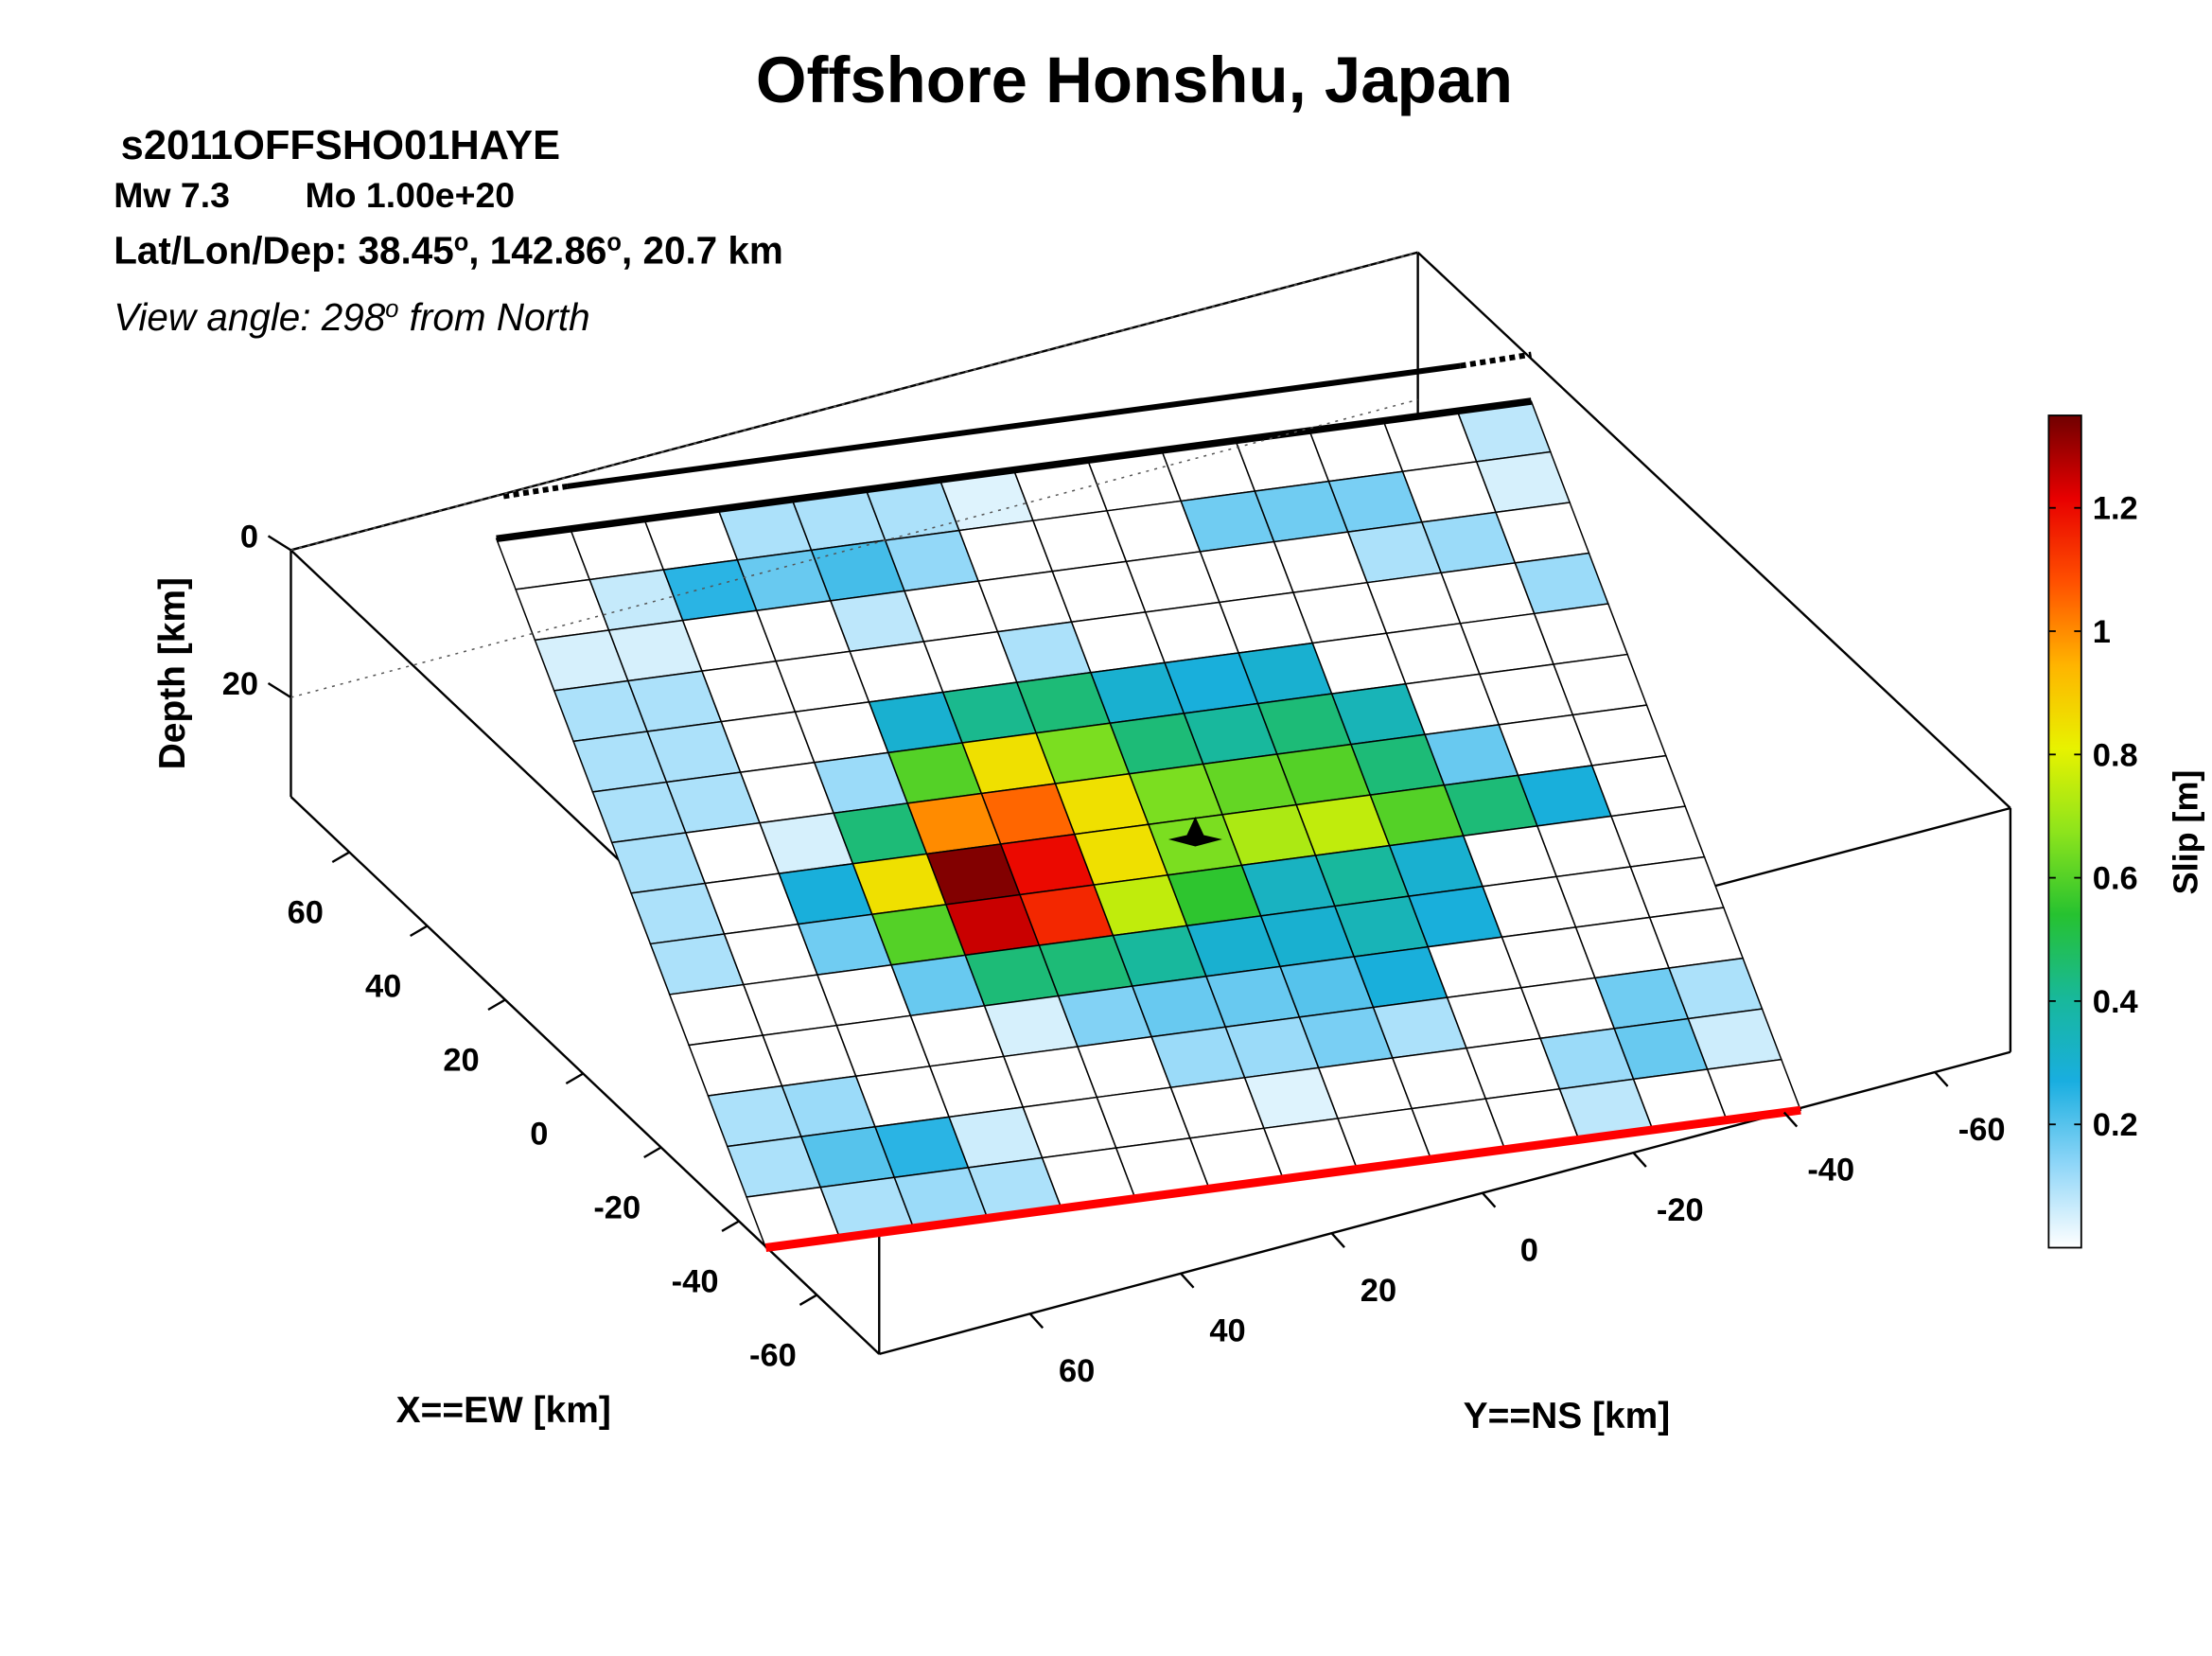  Describe the element at coordinates (1195, 832) in the screenshot. I see `hypocenter` at that location.